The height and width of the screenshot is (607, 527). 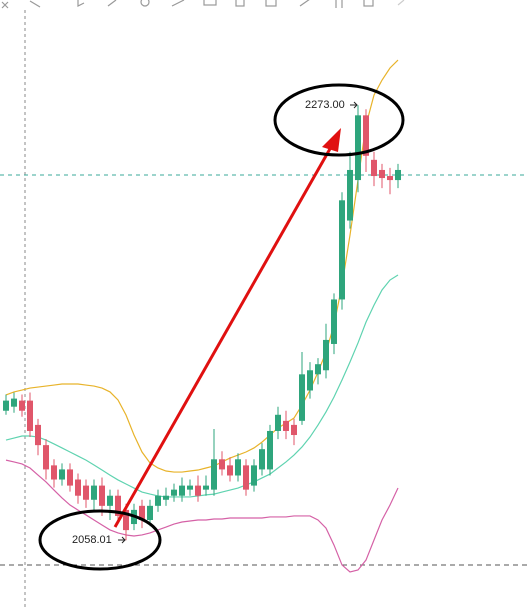 What do you see at coordinates (325, 105) in the screenshot?
I see `high-label: 2273.00` at bounding box center [325, 105].